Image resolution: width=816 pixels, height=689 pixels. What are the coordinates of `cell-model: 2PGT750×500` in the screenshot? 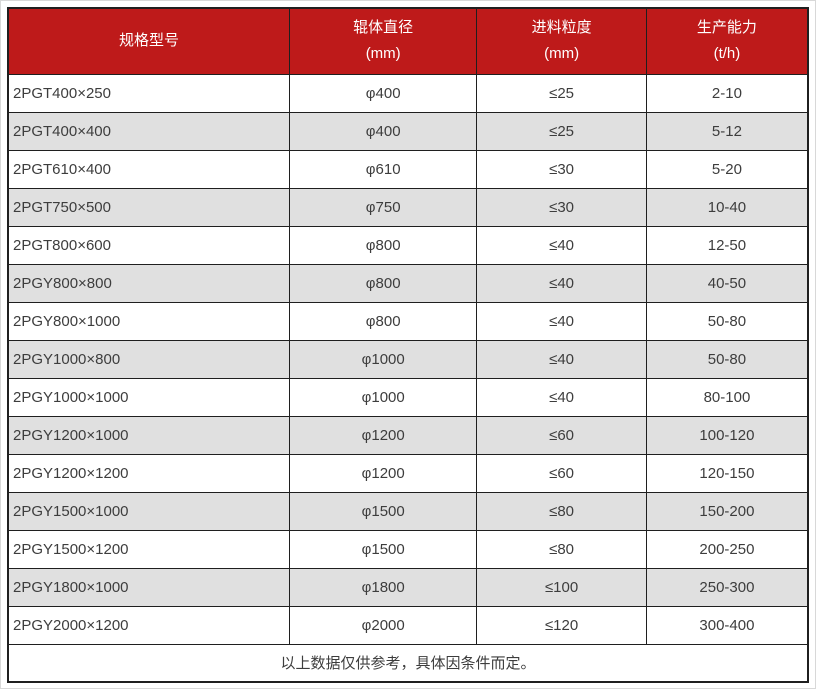 It's located at (149, 207).